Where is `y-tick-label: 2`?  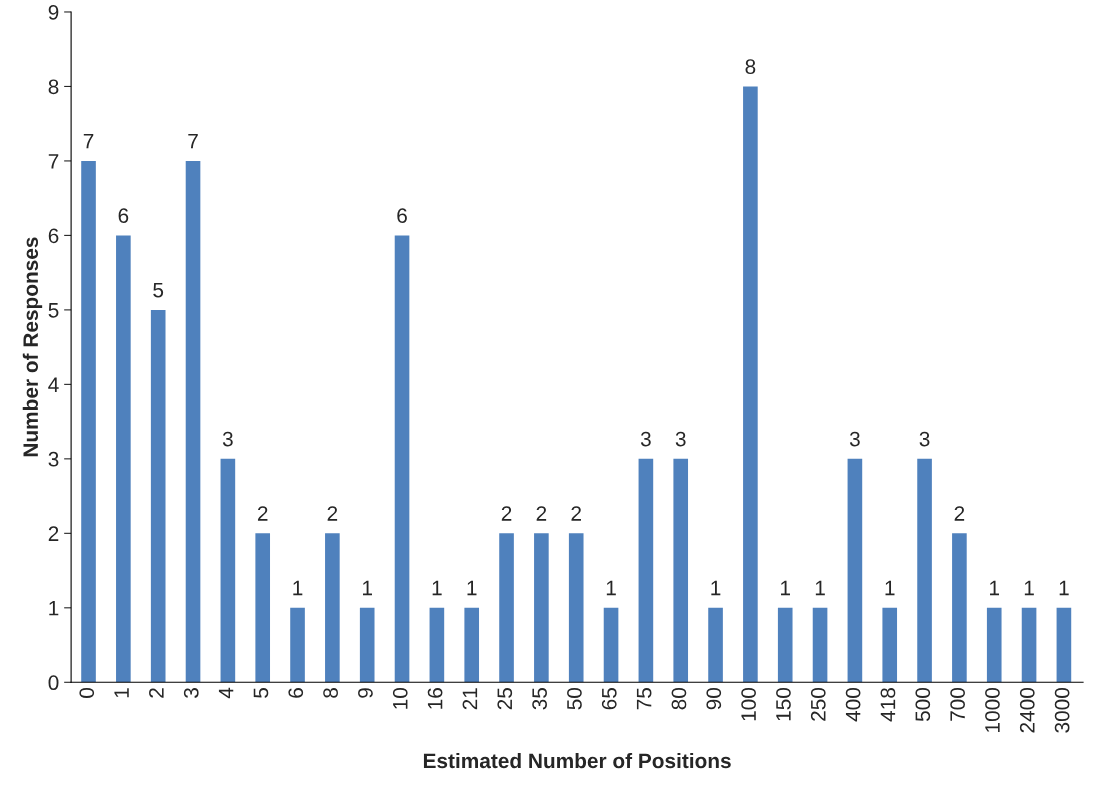 y-tick-label: 2 is located at coordinates (53, 533).